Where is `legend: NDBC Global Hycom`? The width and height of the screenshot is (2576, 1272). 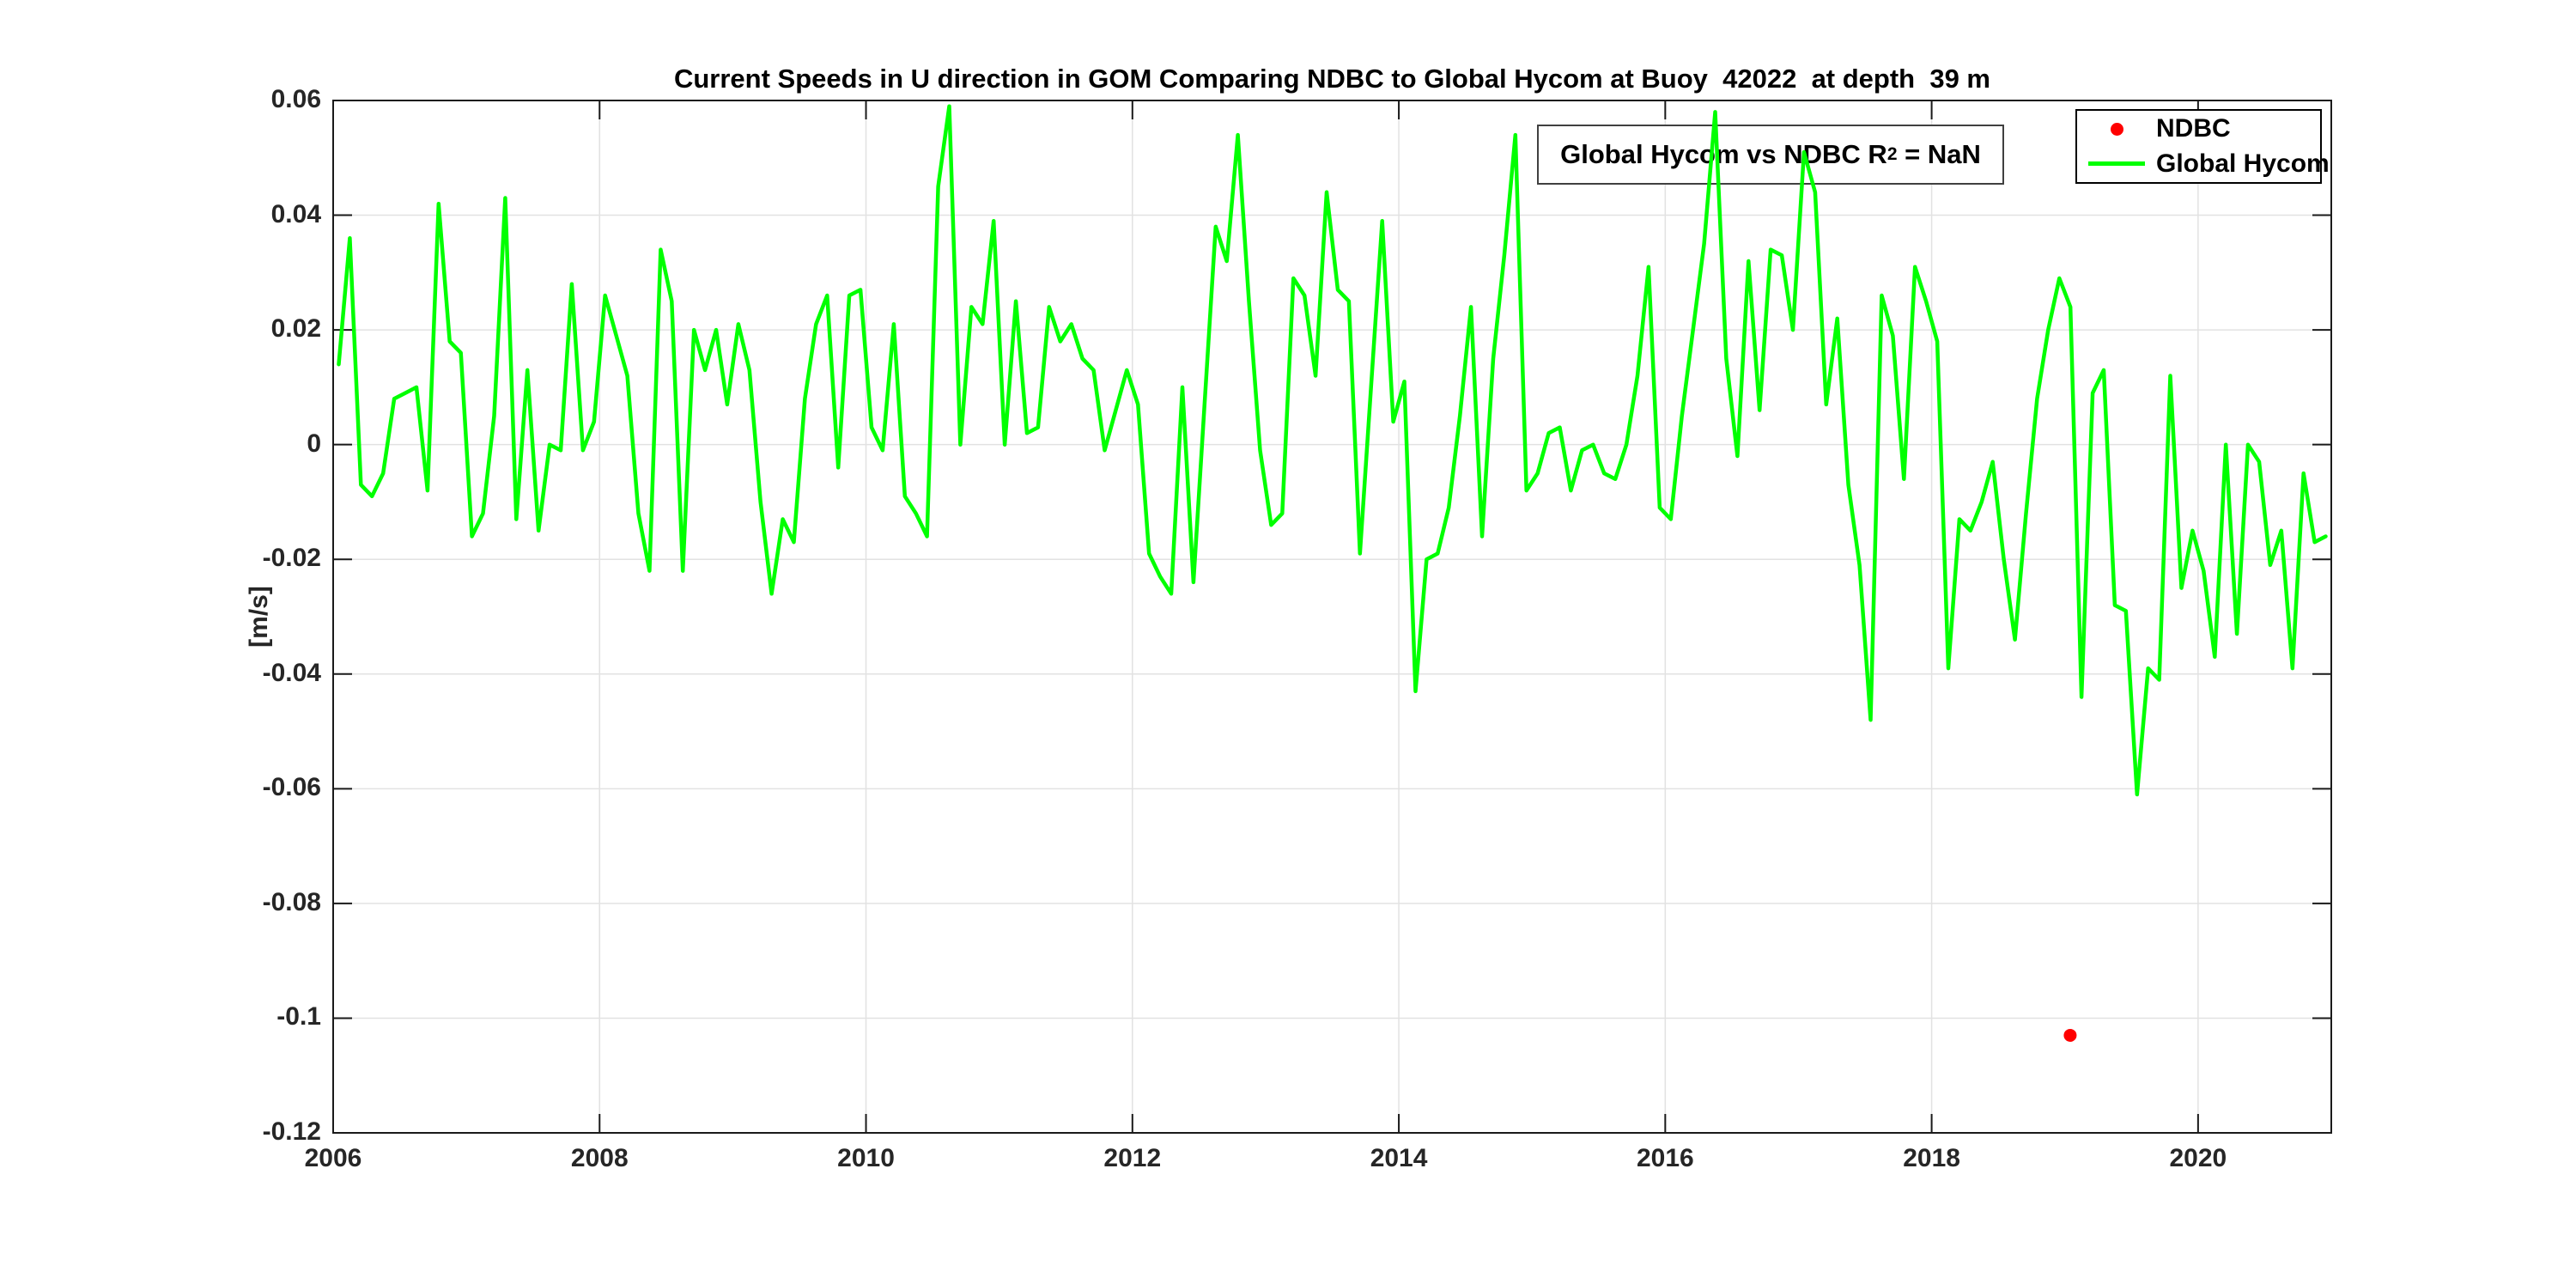 legend: NDBC Global Hycom is located at coordinates (2202, 146).